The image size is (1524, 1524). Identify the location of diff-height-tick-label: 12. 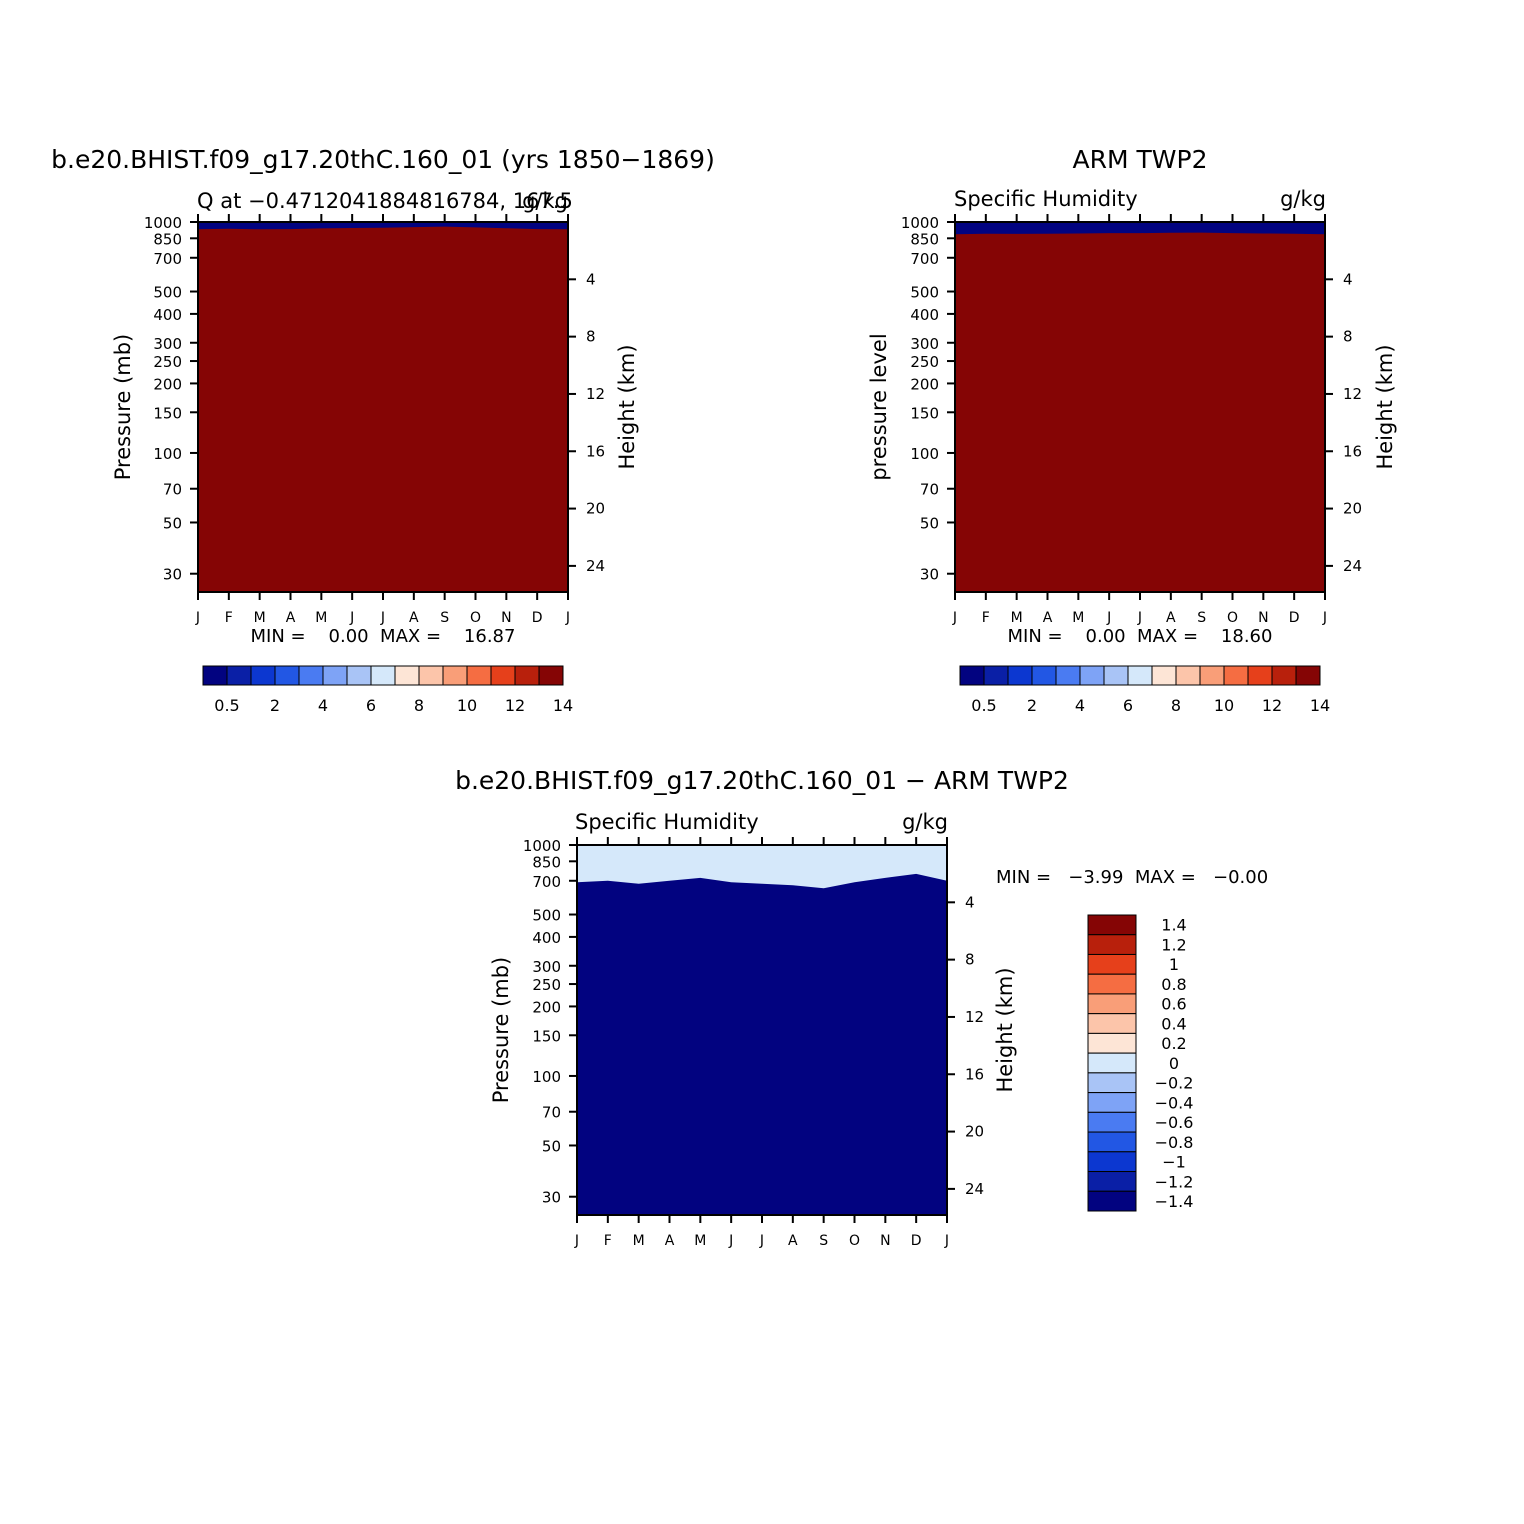
(974, 1017).